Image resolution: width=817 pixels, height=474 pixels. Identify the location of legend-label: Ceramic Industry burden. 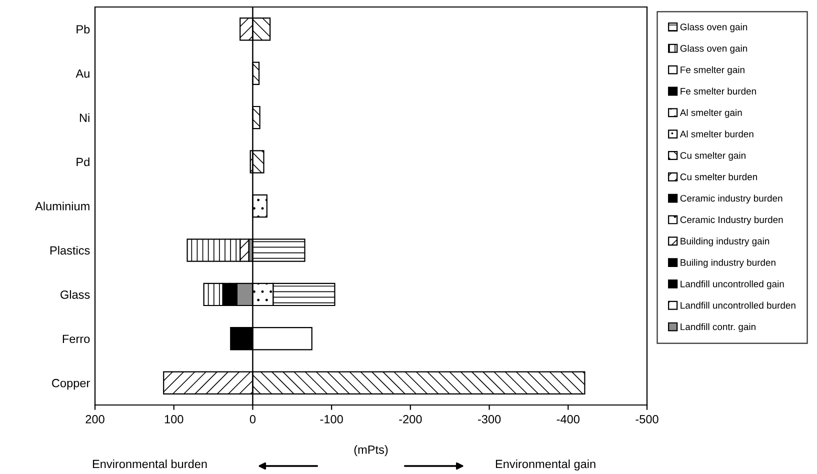
(731, 220).